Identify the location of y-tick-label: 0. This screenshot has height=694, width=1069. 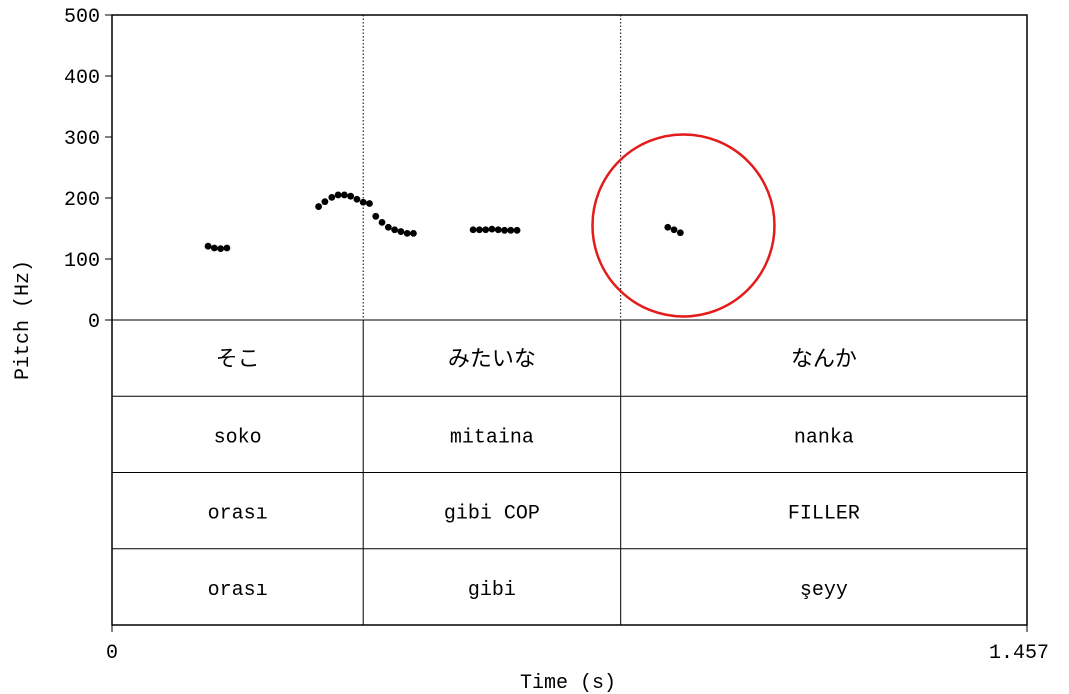
(94, 322).